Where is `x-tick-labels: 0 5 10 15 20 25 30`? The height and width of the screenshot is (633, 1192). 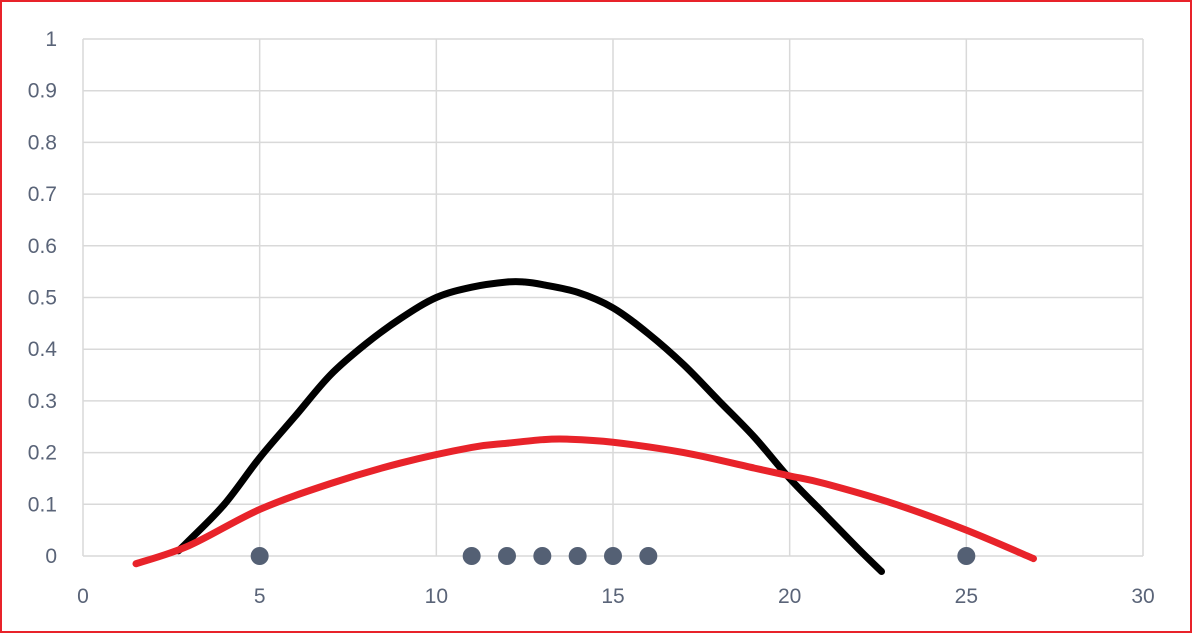 x-tick-labels: 0 5 10 15 20 25 30 is located at coordinates (616, 596).